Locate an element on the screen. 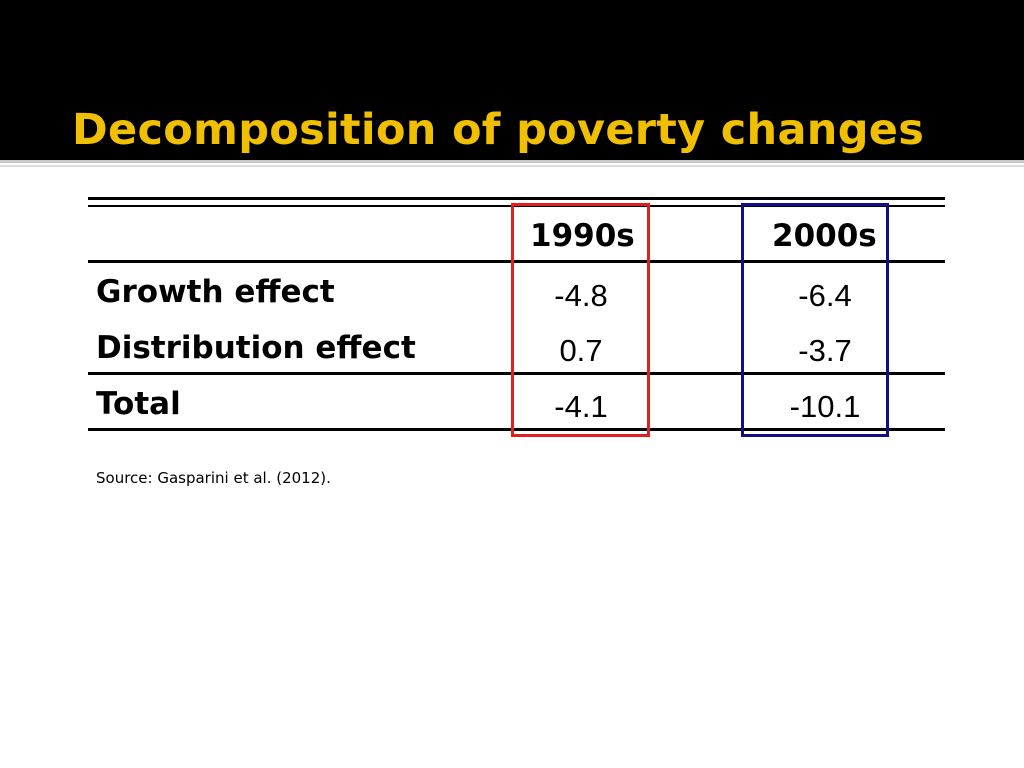  table-top-rule-secondary is located at coordinates (516, 206).